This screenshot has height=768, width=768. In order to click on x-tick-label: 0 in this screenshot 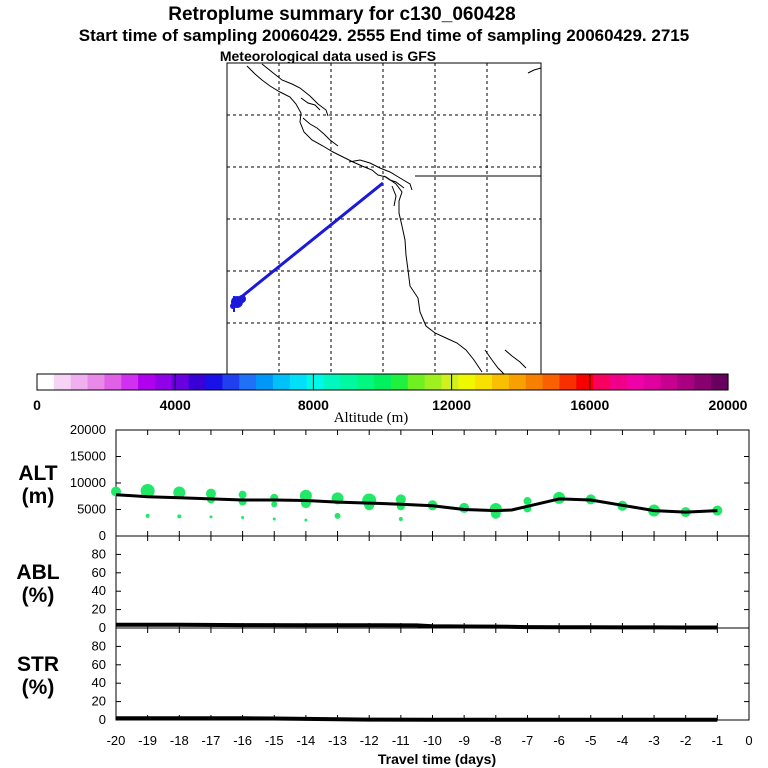, I will do `click(748, 740)`.